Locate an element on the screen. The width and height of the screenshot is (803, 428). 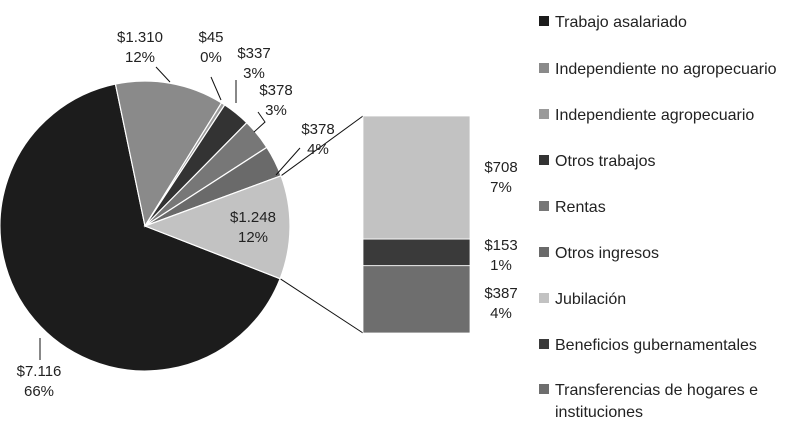
legend-label-5: Otros ingresos is located at coordinates (607, 253).